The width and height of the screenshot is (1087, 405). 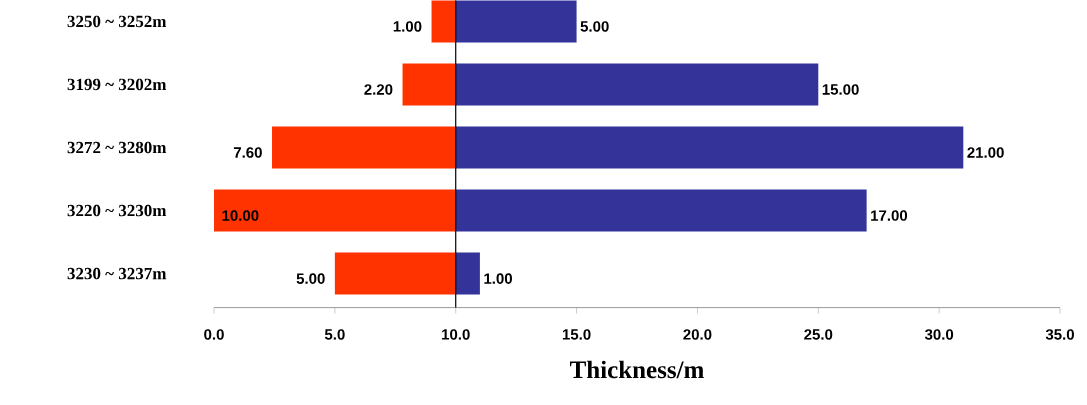 What do you see at coordinates (334, 334) in the screenshot?
I see `x-tick-label: 5.0` at bounding box center [334, 334].